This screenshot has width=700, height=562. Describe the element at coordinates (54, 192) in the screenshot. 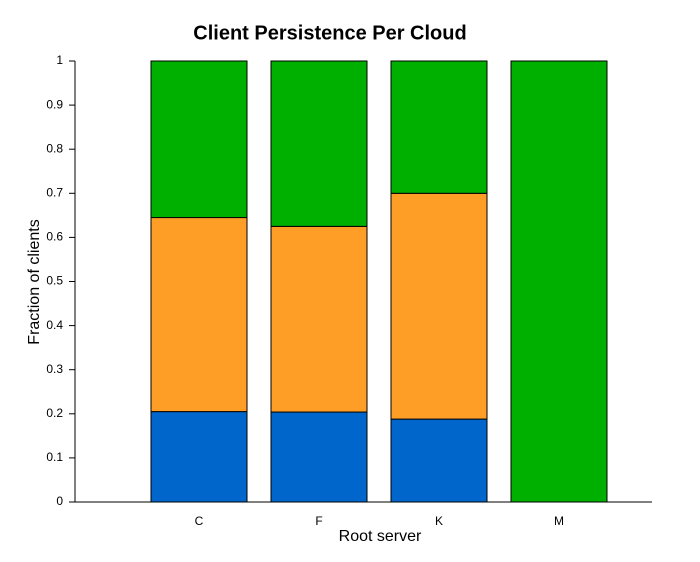

I see `y-tick-label: 0.7` at that location.